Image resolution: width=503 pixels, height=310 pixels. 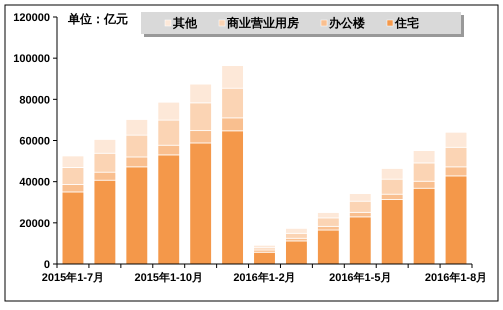 What do you see at coordinates (34, 100) in the screenshot?
I see `y-tick-label: 80000` at bounding box center [34, 100].